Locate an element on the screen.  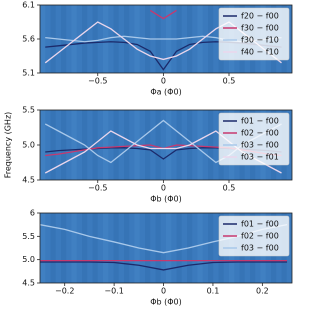
x-tick-label: −0.2 is located at coordinates (64, 291).